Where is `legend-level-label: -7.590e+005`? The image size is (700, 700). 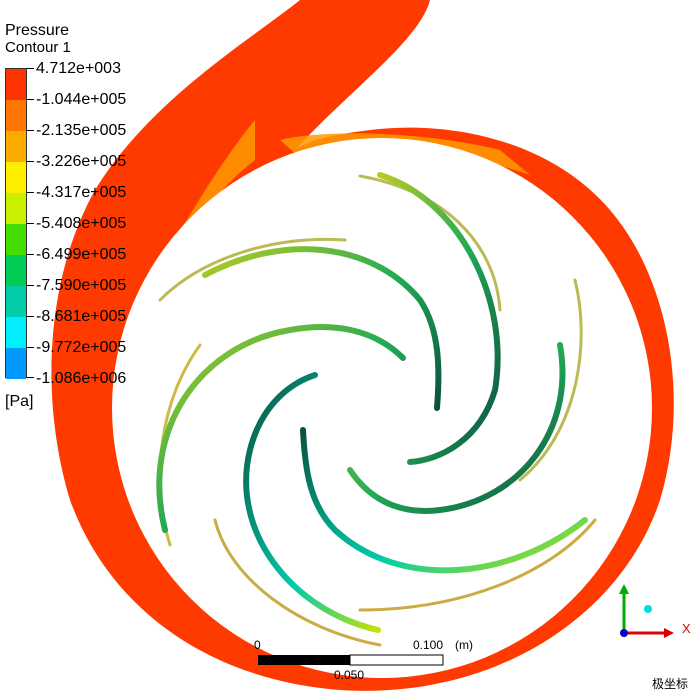 legend-level-label: -7.590e+005 is located at coordinates (81, 285).